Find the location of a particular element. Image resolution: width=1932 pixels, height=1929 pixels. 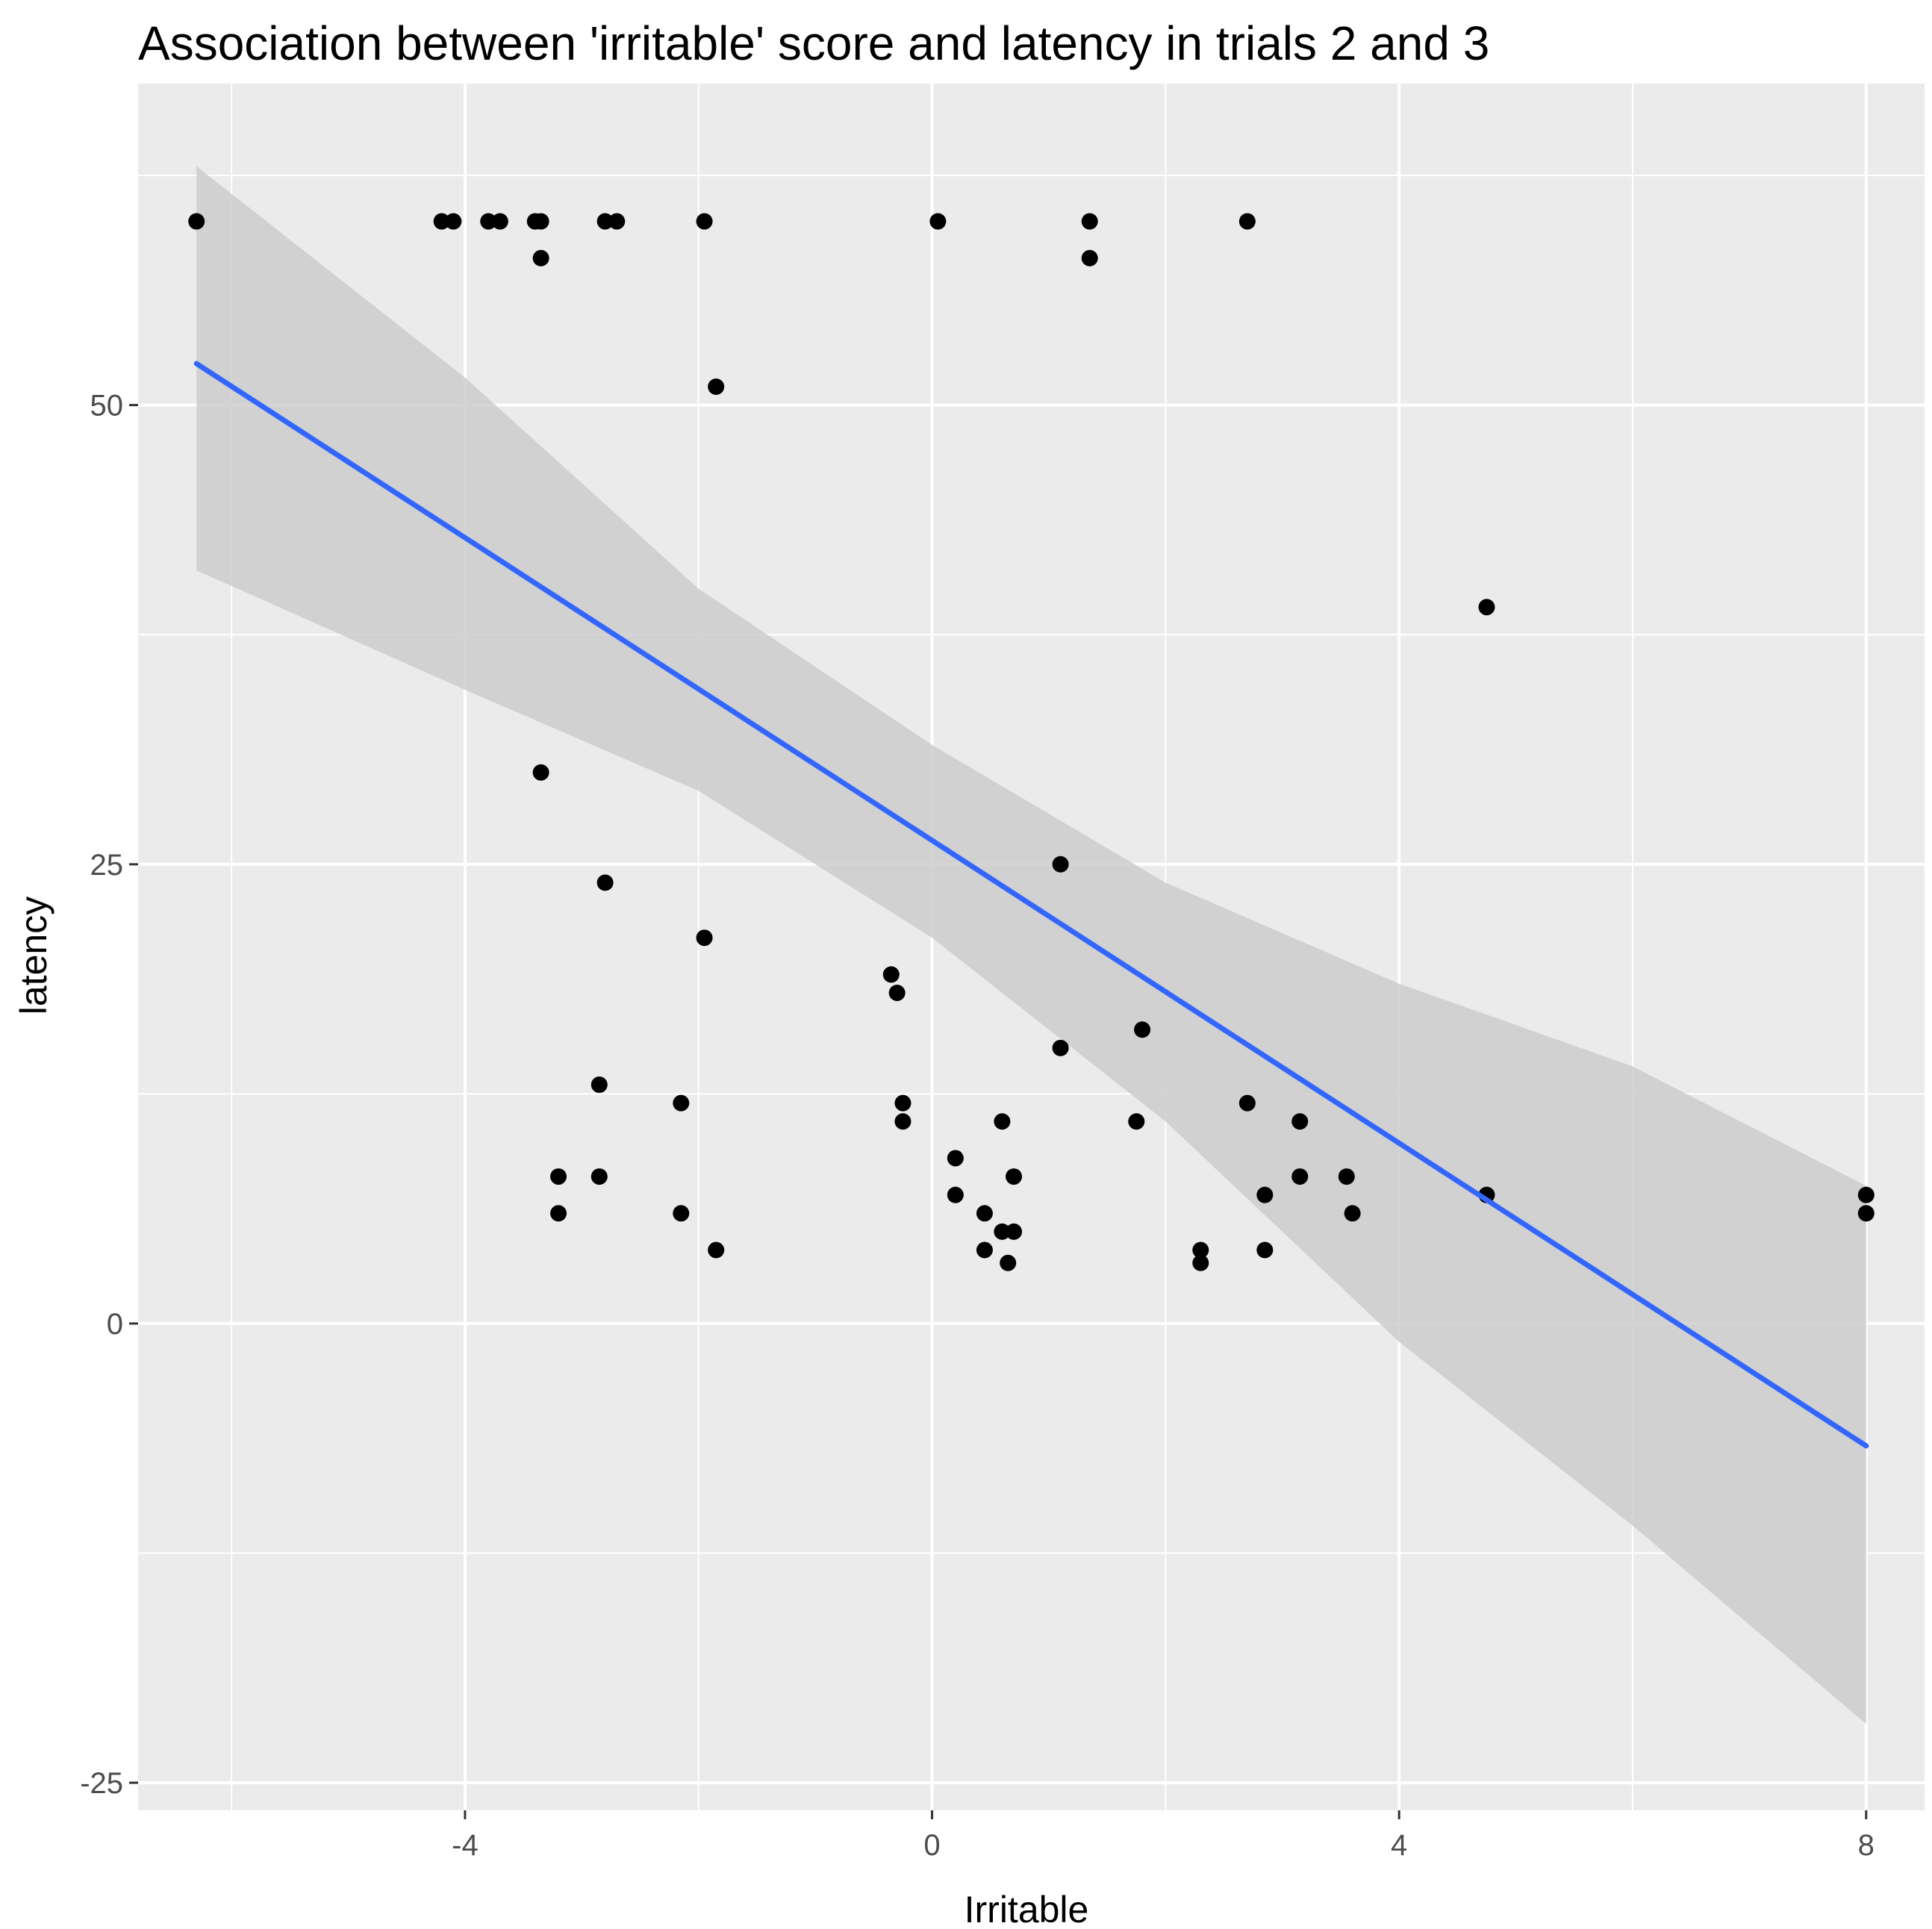

y-tick-label-3: 50 is located at coordinates (107, 406).